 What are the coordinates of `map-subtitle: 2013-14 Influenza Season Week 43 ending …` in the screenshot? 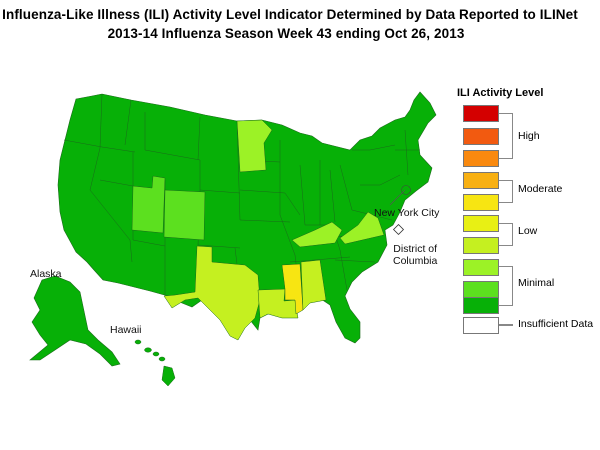 It's located at (286, 33).